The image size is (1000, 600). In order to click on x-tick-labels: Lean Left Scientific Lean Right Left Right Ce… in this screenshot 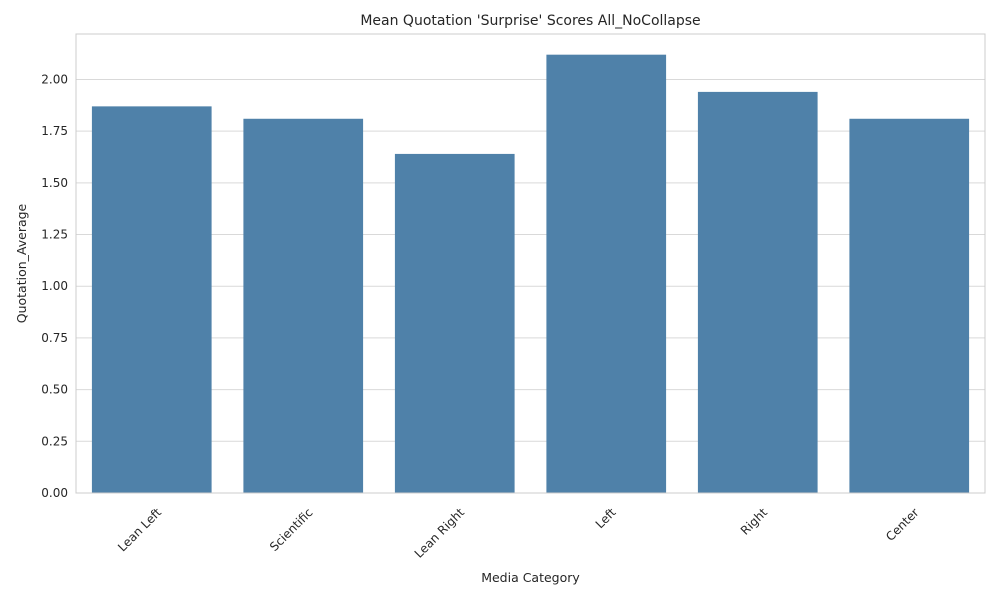, I will do `click(518, 533)`.